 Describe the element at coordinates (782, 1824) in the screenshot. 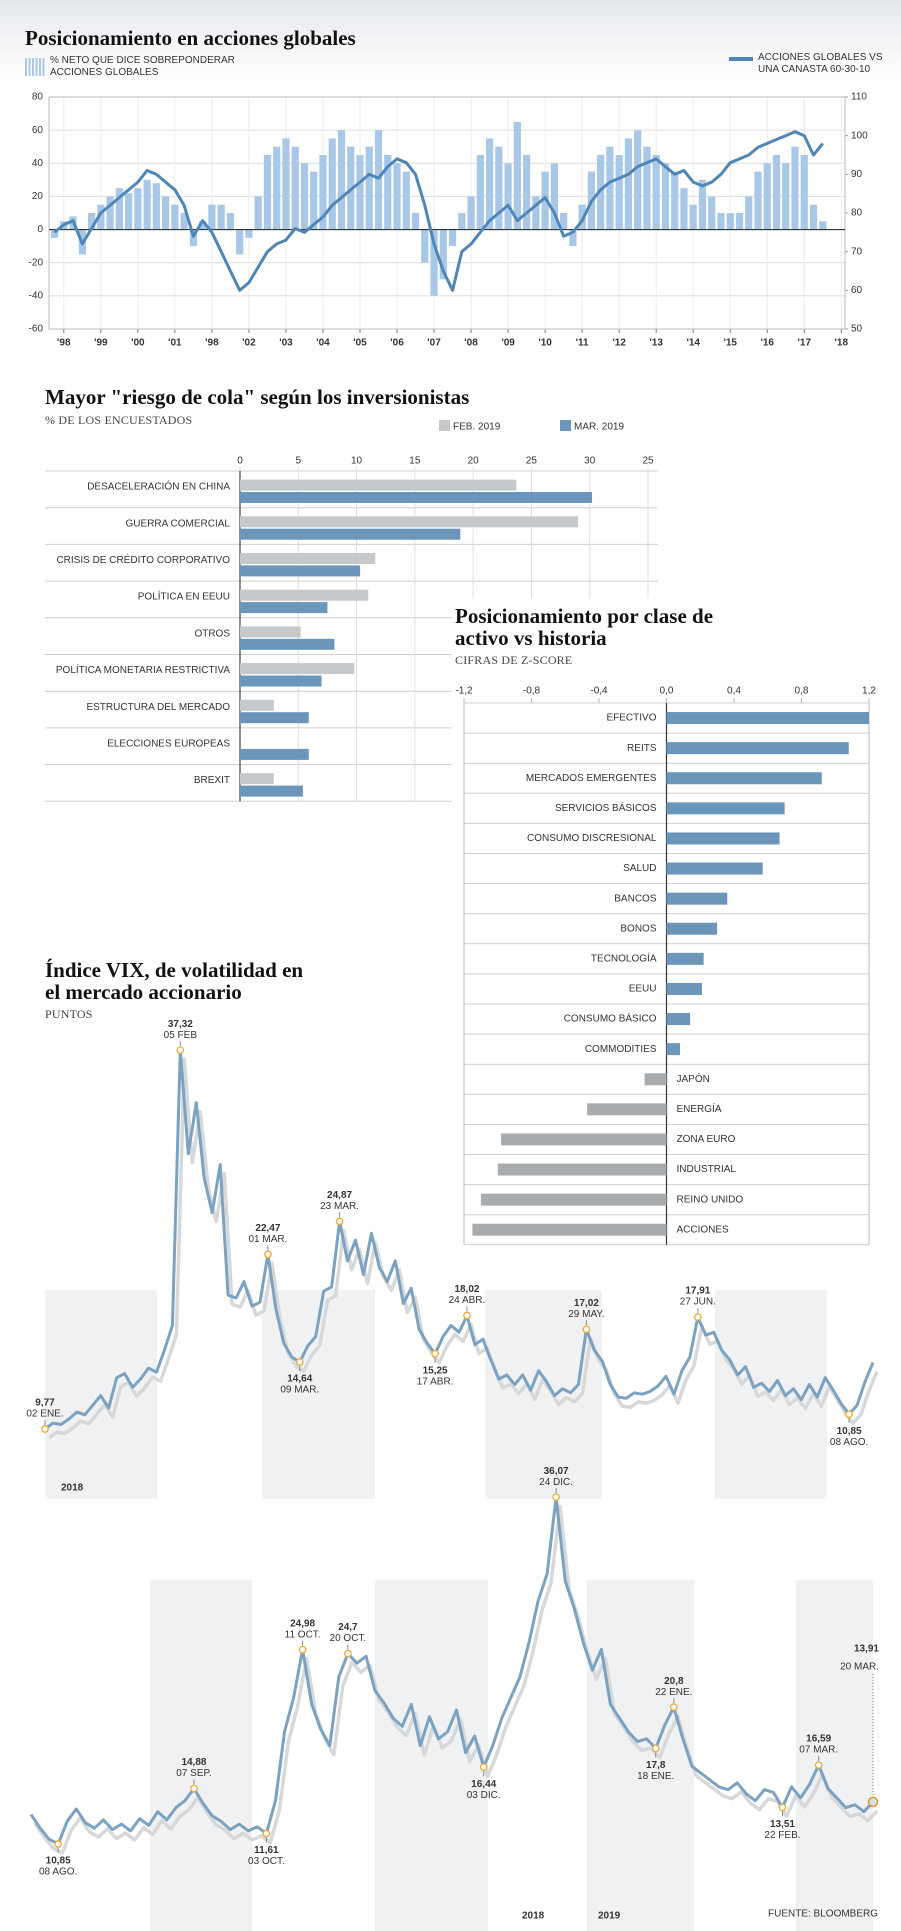

I see `annotation-value: 13,51` at that location.